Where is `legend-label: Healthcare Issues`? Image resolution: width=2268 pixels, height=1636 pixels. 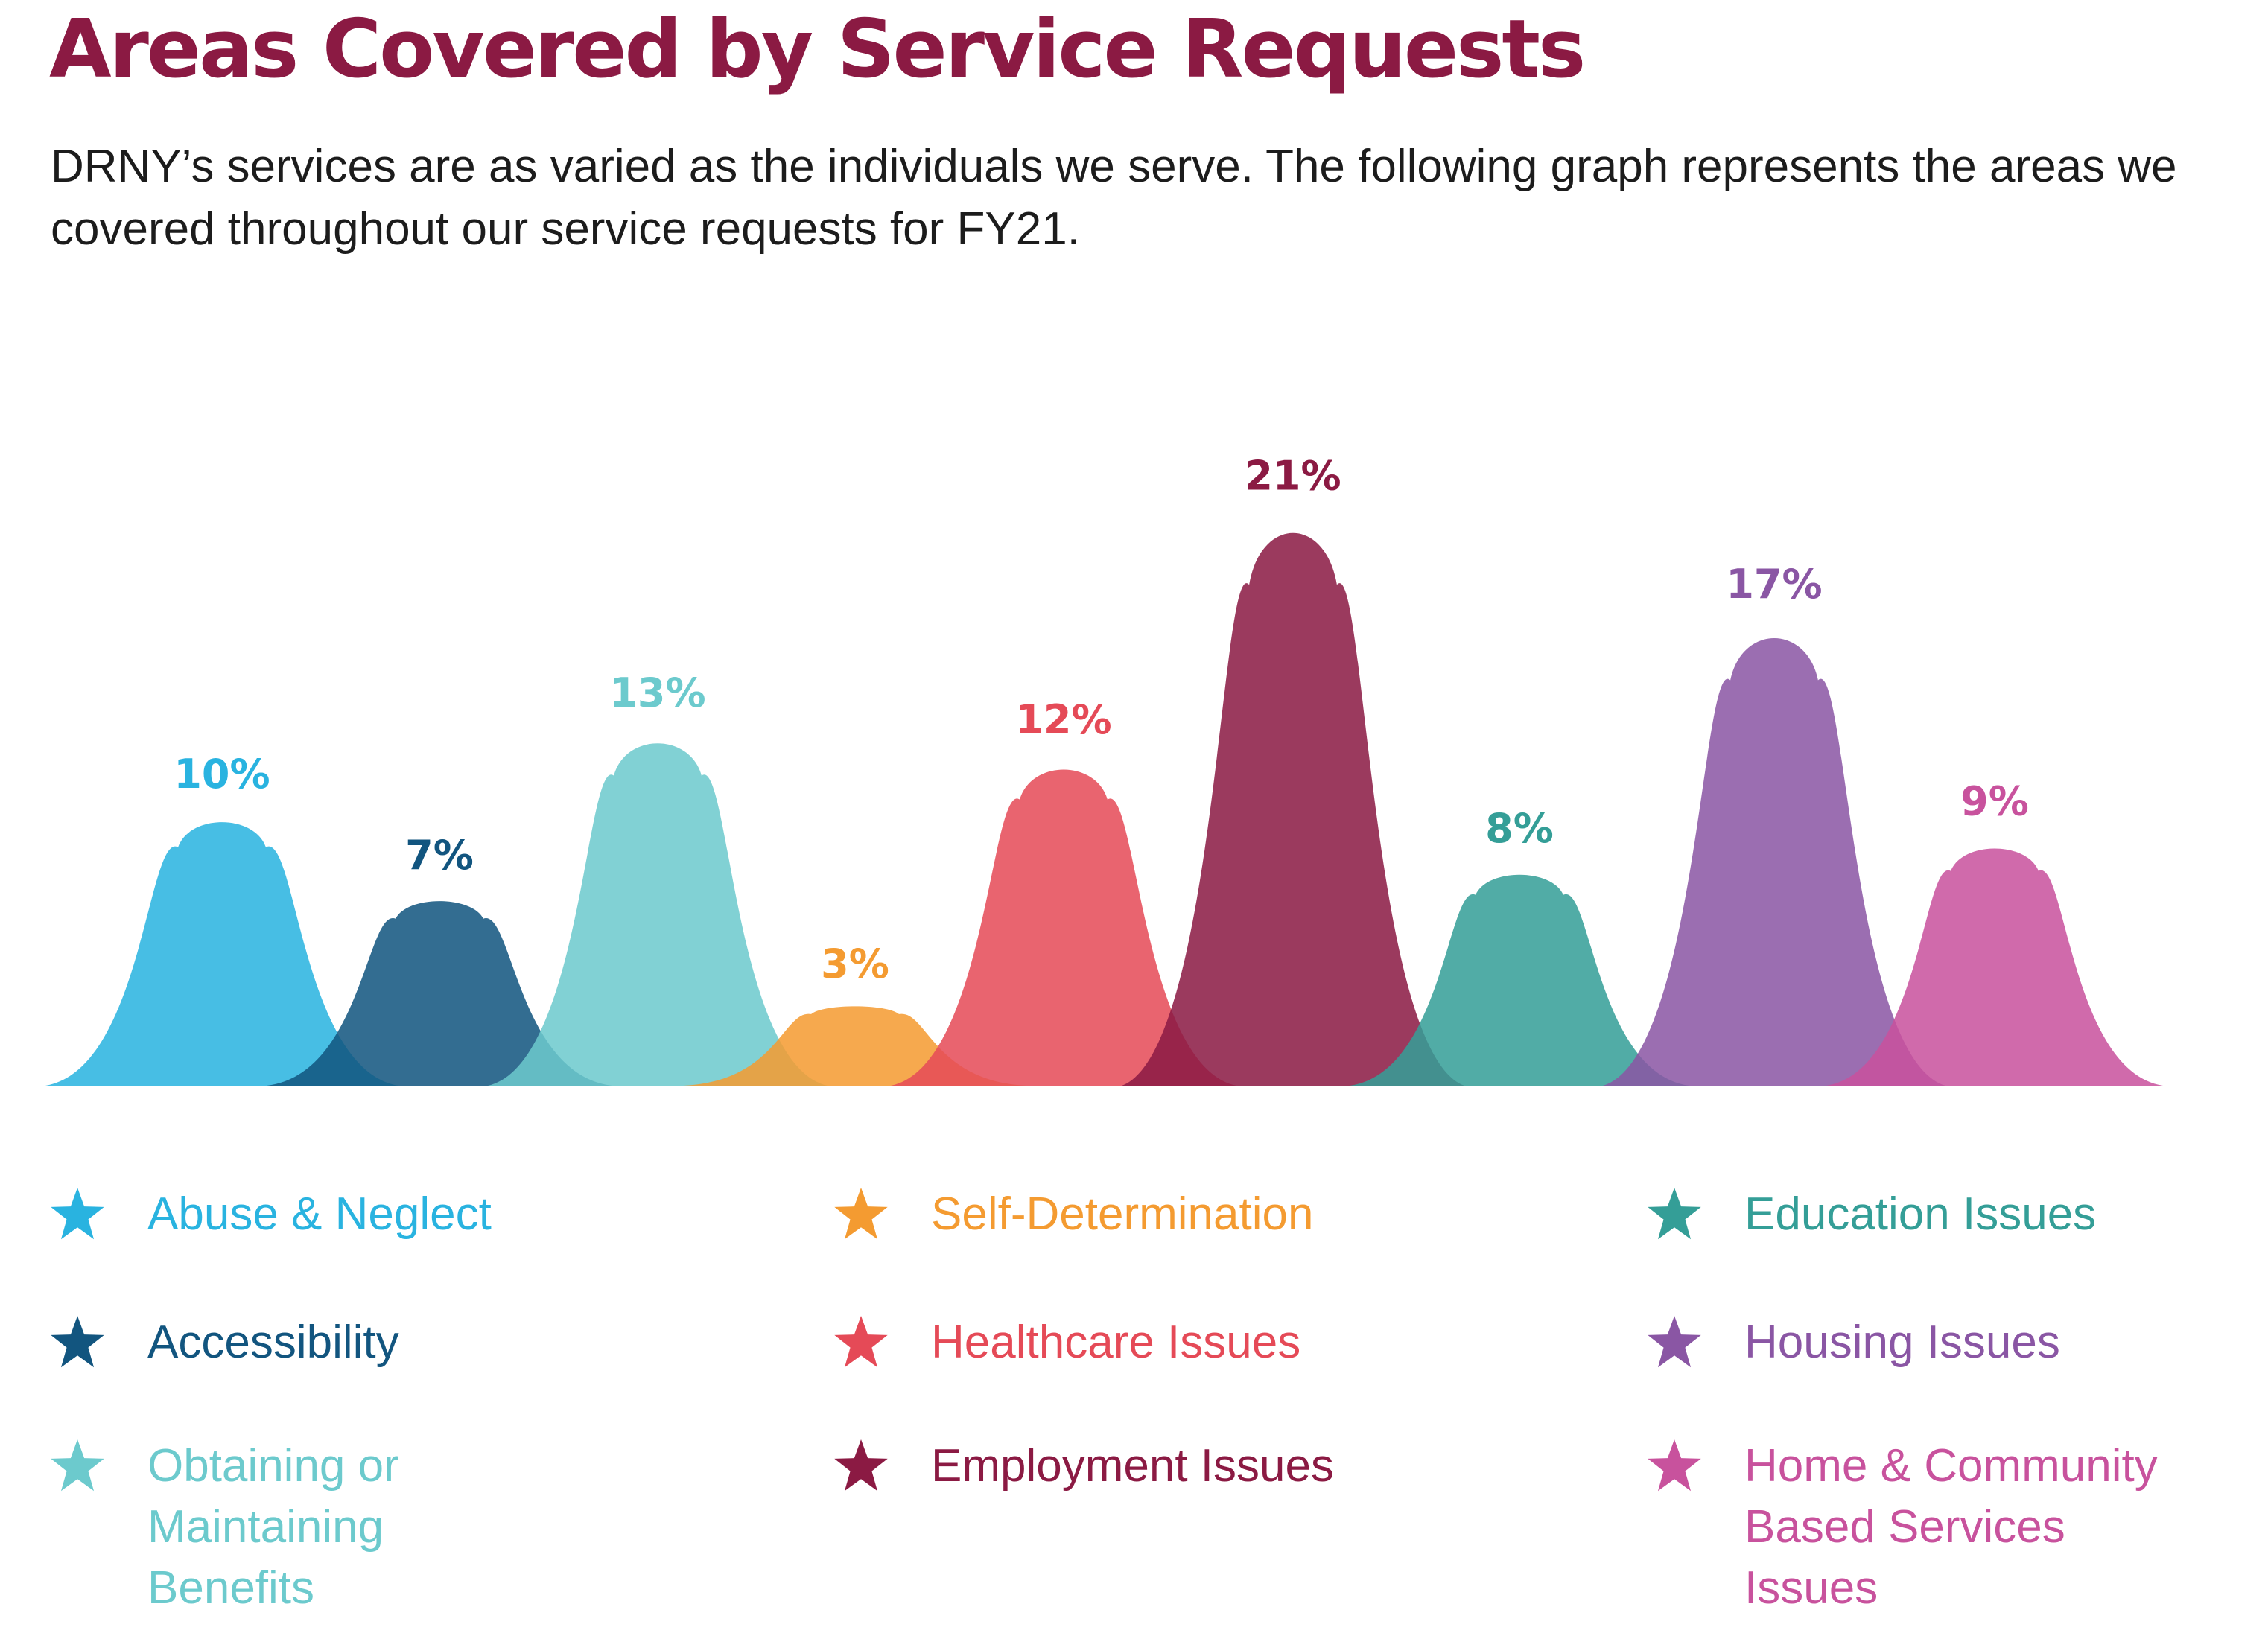 legend-label: Healthcare Issues is located at coordinates (1116, 1343).